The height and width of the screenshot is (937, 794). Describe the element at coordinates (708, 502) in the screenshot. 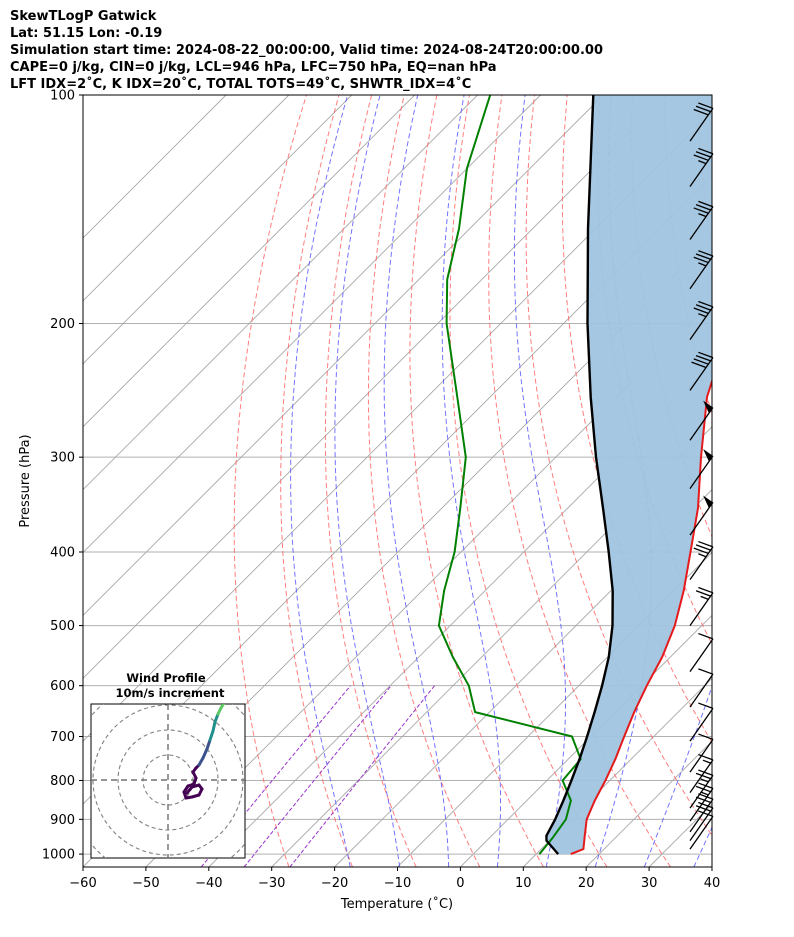

I see `barb-pennant` at that location.